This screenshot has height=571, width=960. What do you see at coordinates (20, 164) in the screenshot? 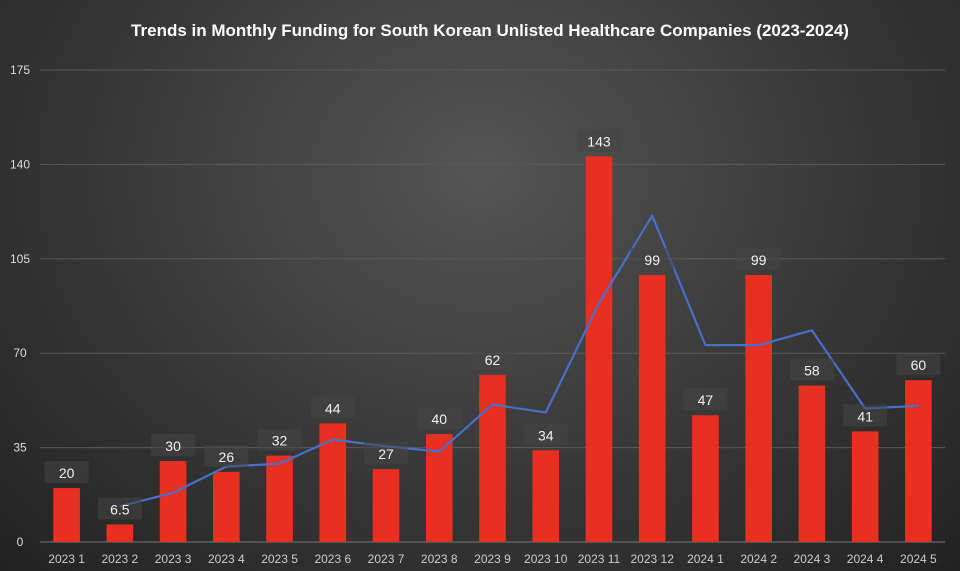
I see `y-tick-label: 140` at bounding box center [20, 164].